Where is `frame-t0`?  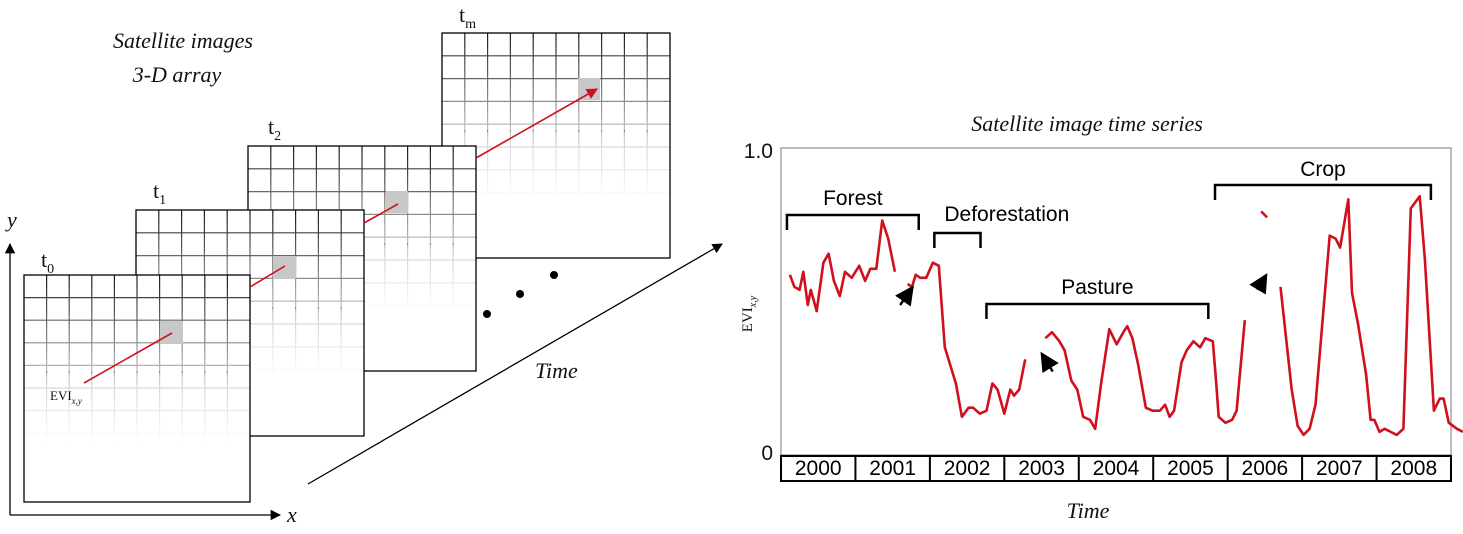 frame-t0 is located at coordinates (137, 388).